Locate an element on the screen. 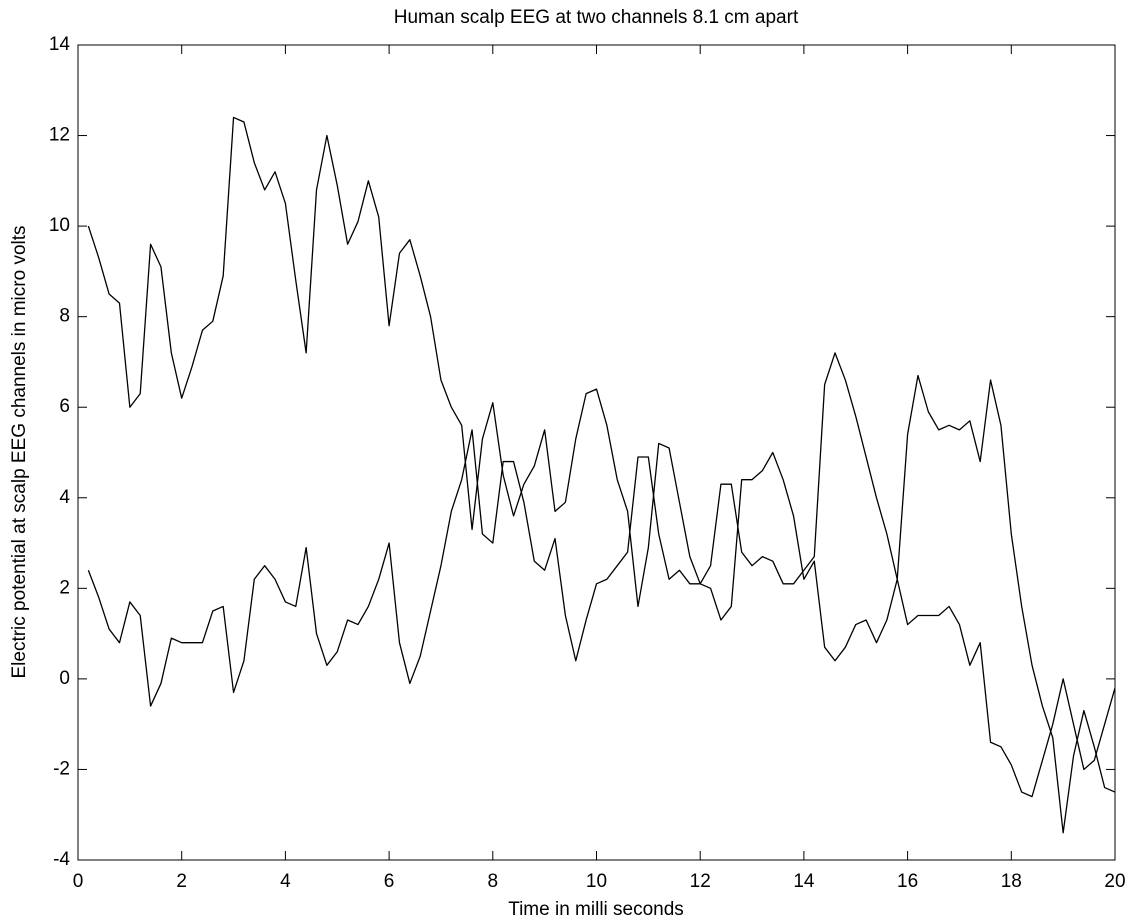  x-tick-label: 18 is located at coordinates (1011, 881).